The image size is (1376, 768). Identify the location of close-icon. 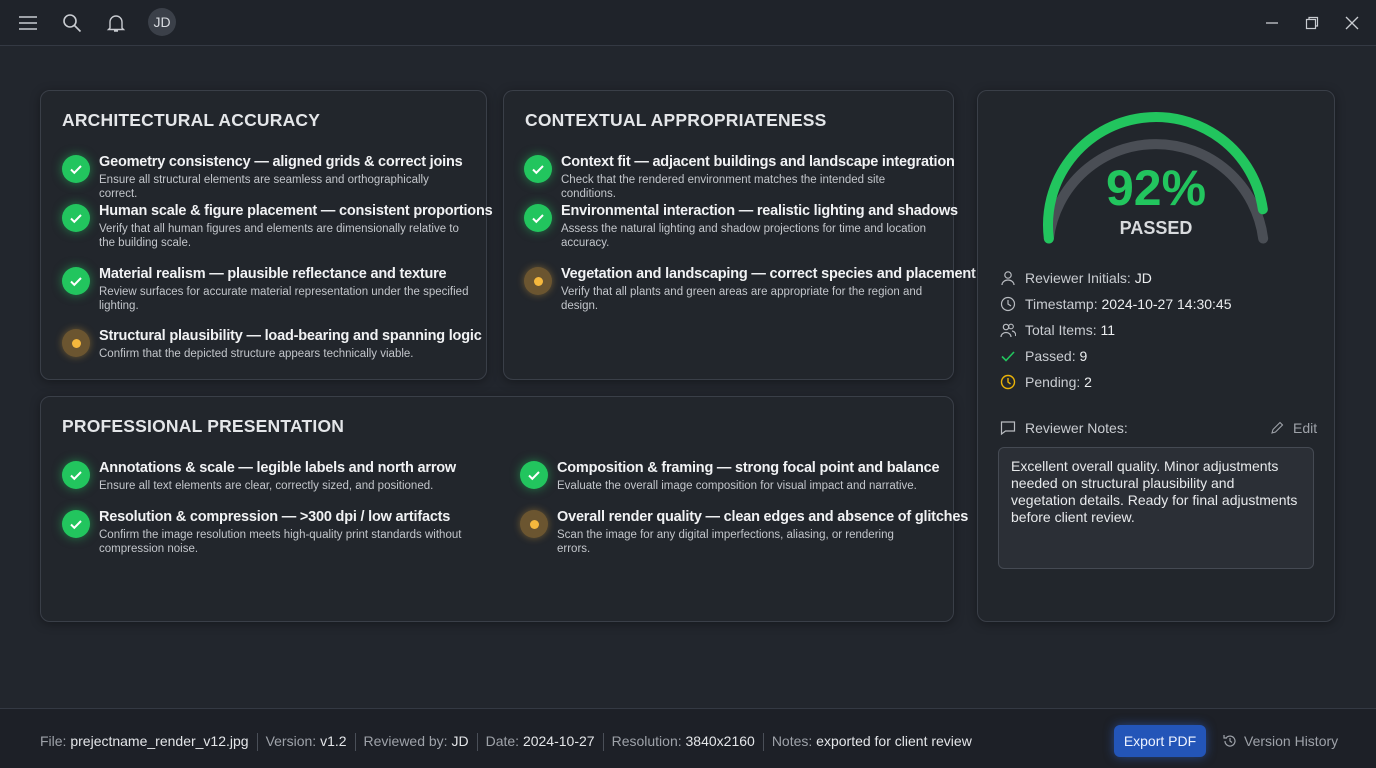
(1352, 23).